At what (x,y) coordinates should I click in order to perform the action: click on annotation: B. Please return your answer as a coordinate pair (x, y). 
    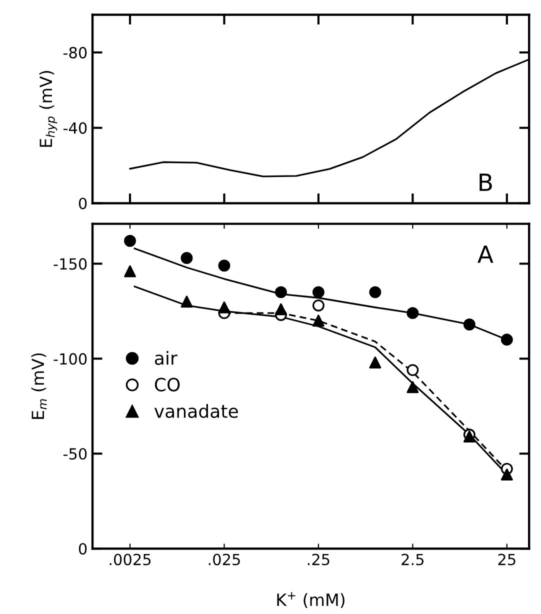
    Looking at the image, I should click on (486, 182).